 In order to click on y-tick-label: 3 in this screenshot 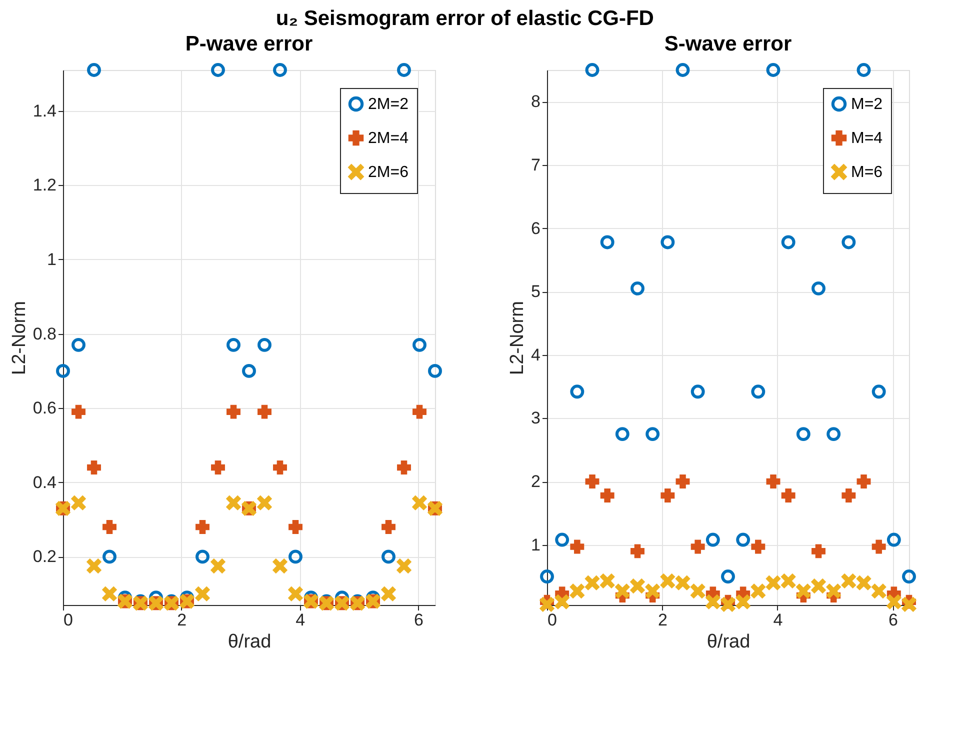, I will do `click(535, 418)`.